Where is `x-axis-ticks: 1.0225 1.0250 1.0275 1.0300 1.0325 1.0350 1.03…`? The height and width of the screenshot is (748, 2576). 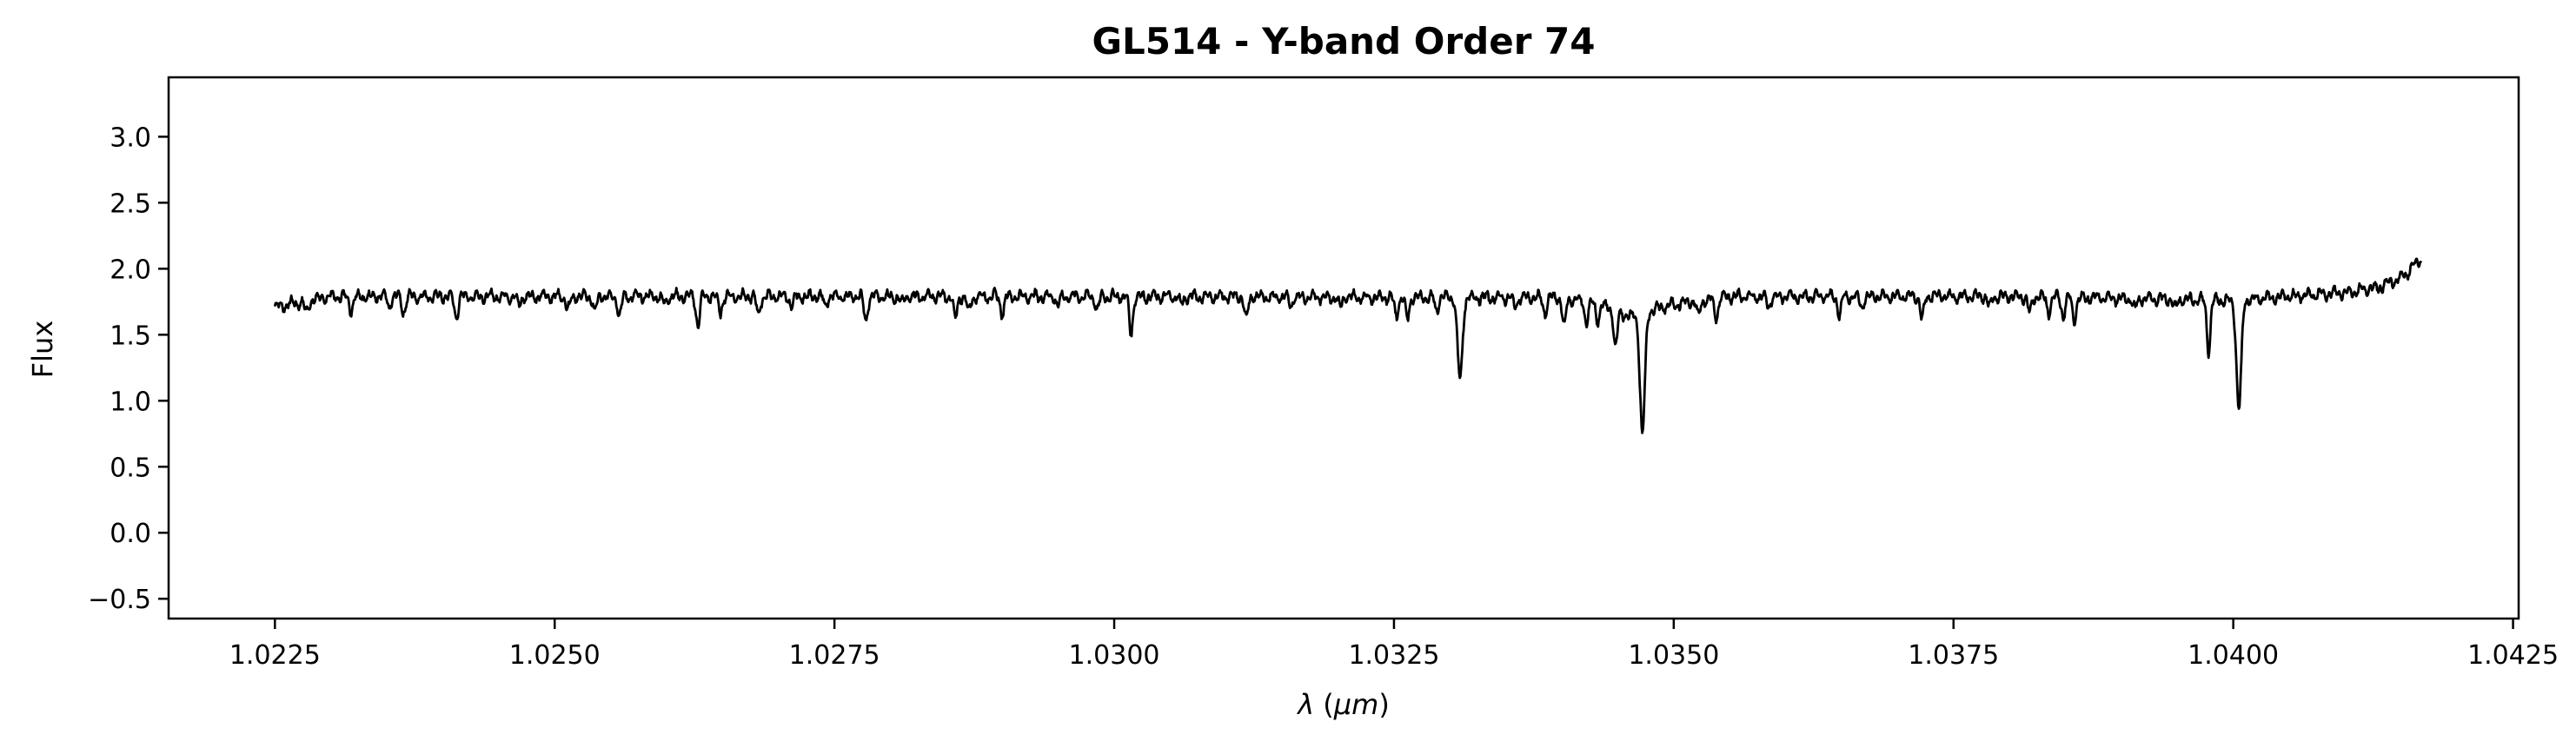
x-axis-ticks: 1.0225 1.0250 1.0275 1.0300 1.0325 1.0350 1.03… is located at coordinates (1394, 645).